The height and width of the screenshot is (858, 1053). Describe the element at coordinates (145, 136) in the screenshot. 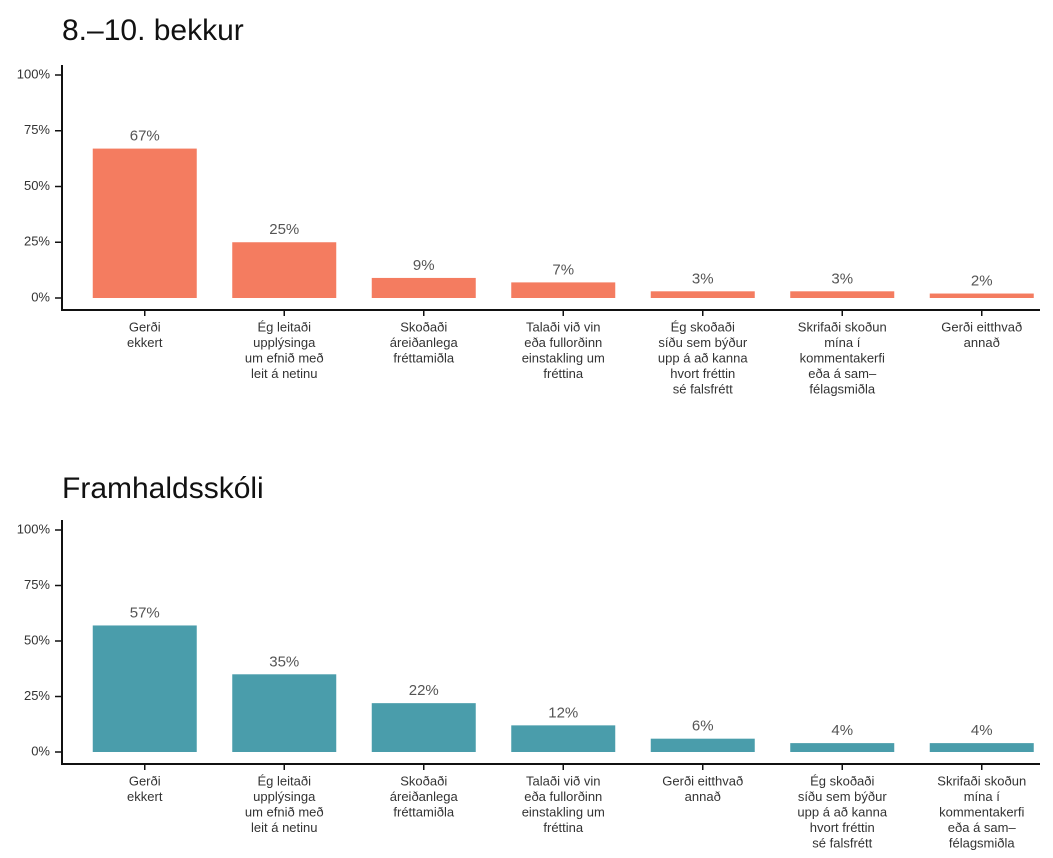

I see `value-label: 67%` at that location.